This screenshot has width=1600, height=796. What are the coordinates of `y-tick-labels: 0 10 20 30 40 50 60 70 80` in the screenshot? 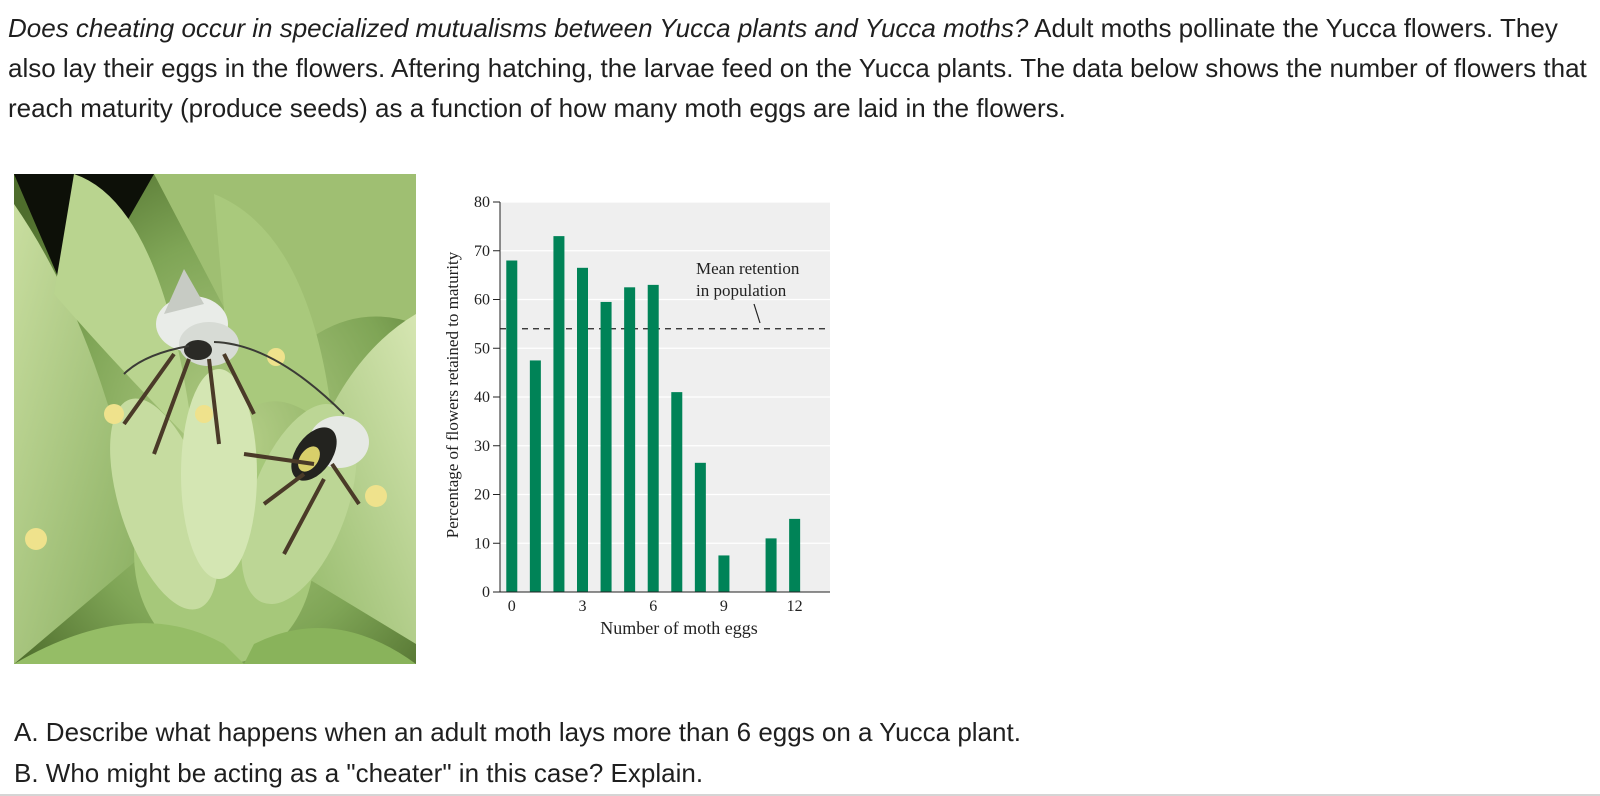 It's located at (487, 397).